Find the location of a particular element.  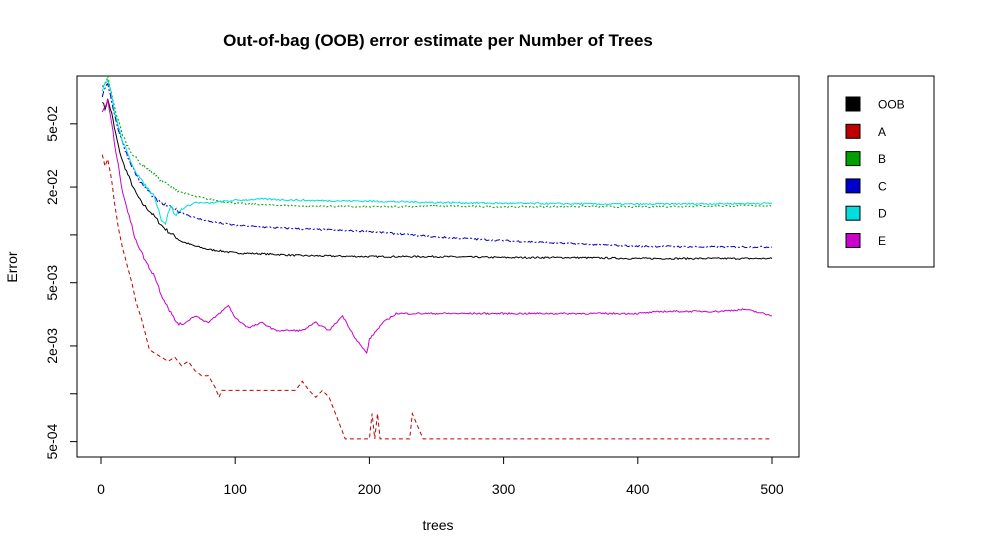

legend-label-c: C is located at coordinates (882, 186).